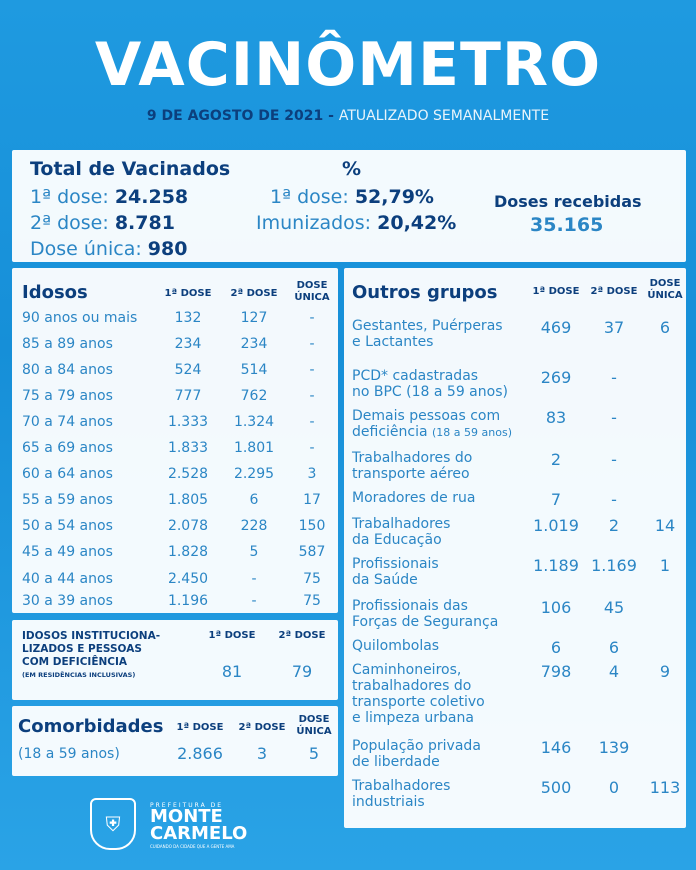  I want to click on age-range-label: 90 anos ou mais, so click(80, 318).